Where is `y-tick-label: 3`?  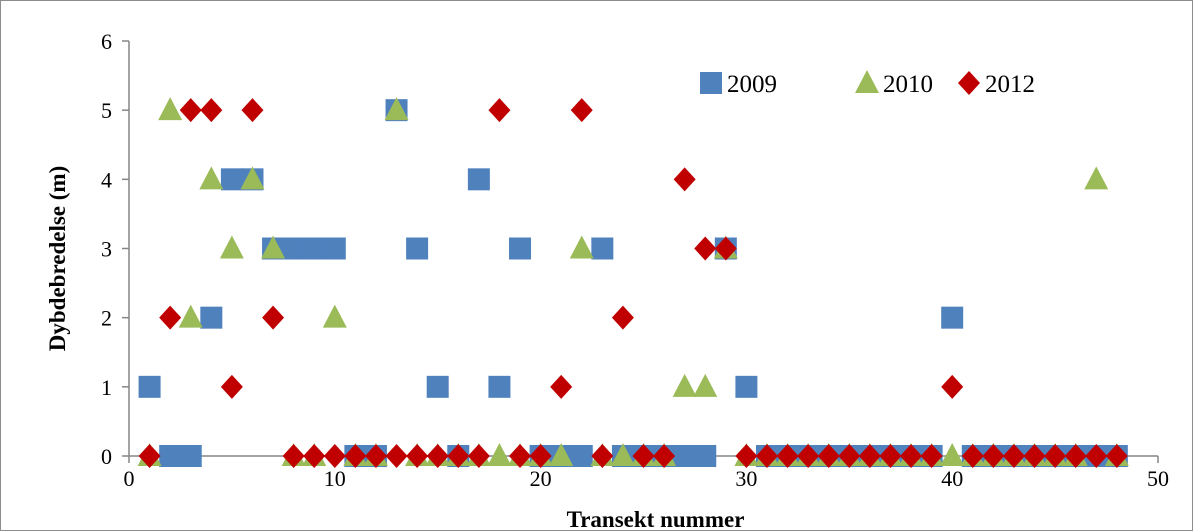
y-tick-label: 3 is located at coordinates (106, 249).